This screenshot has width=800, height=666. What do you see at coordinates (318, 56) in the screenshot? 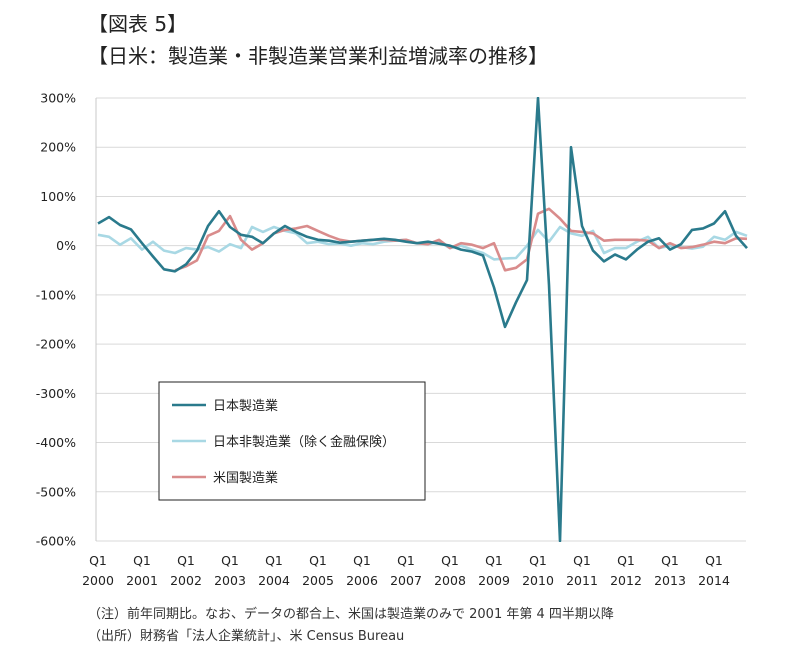
I see `chart-title: 【日米：製造業・非製造業営業利益増減率の推移】` at bounding box center [318, 56].